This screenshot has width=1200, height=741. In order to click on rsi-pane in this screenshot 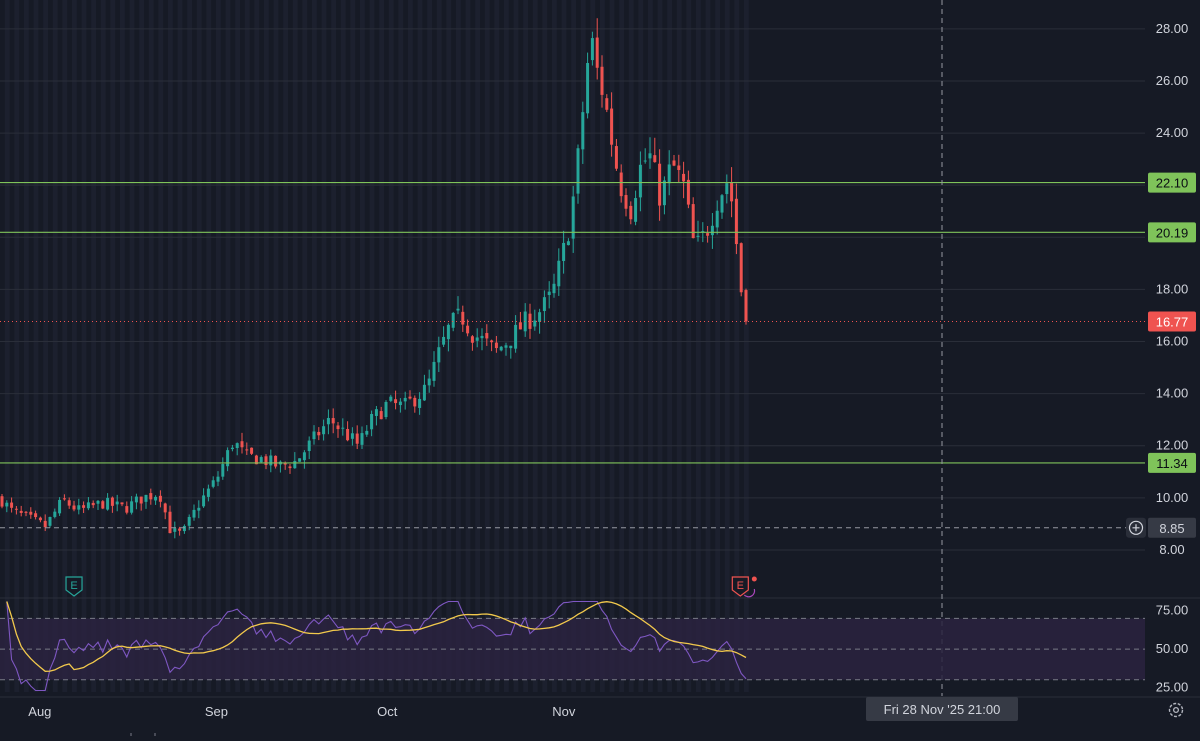, I will do `click(572, 646)`.